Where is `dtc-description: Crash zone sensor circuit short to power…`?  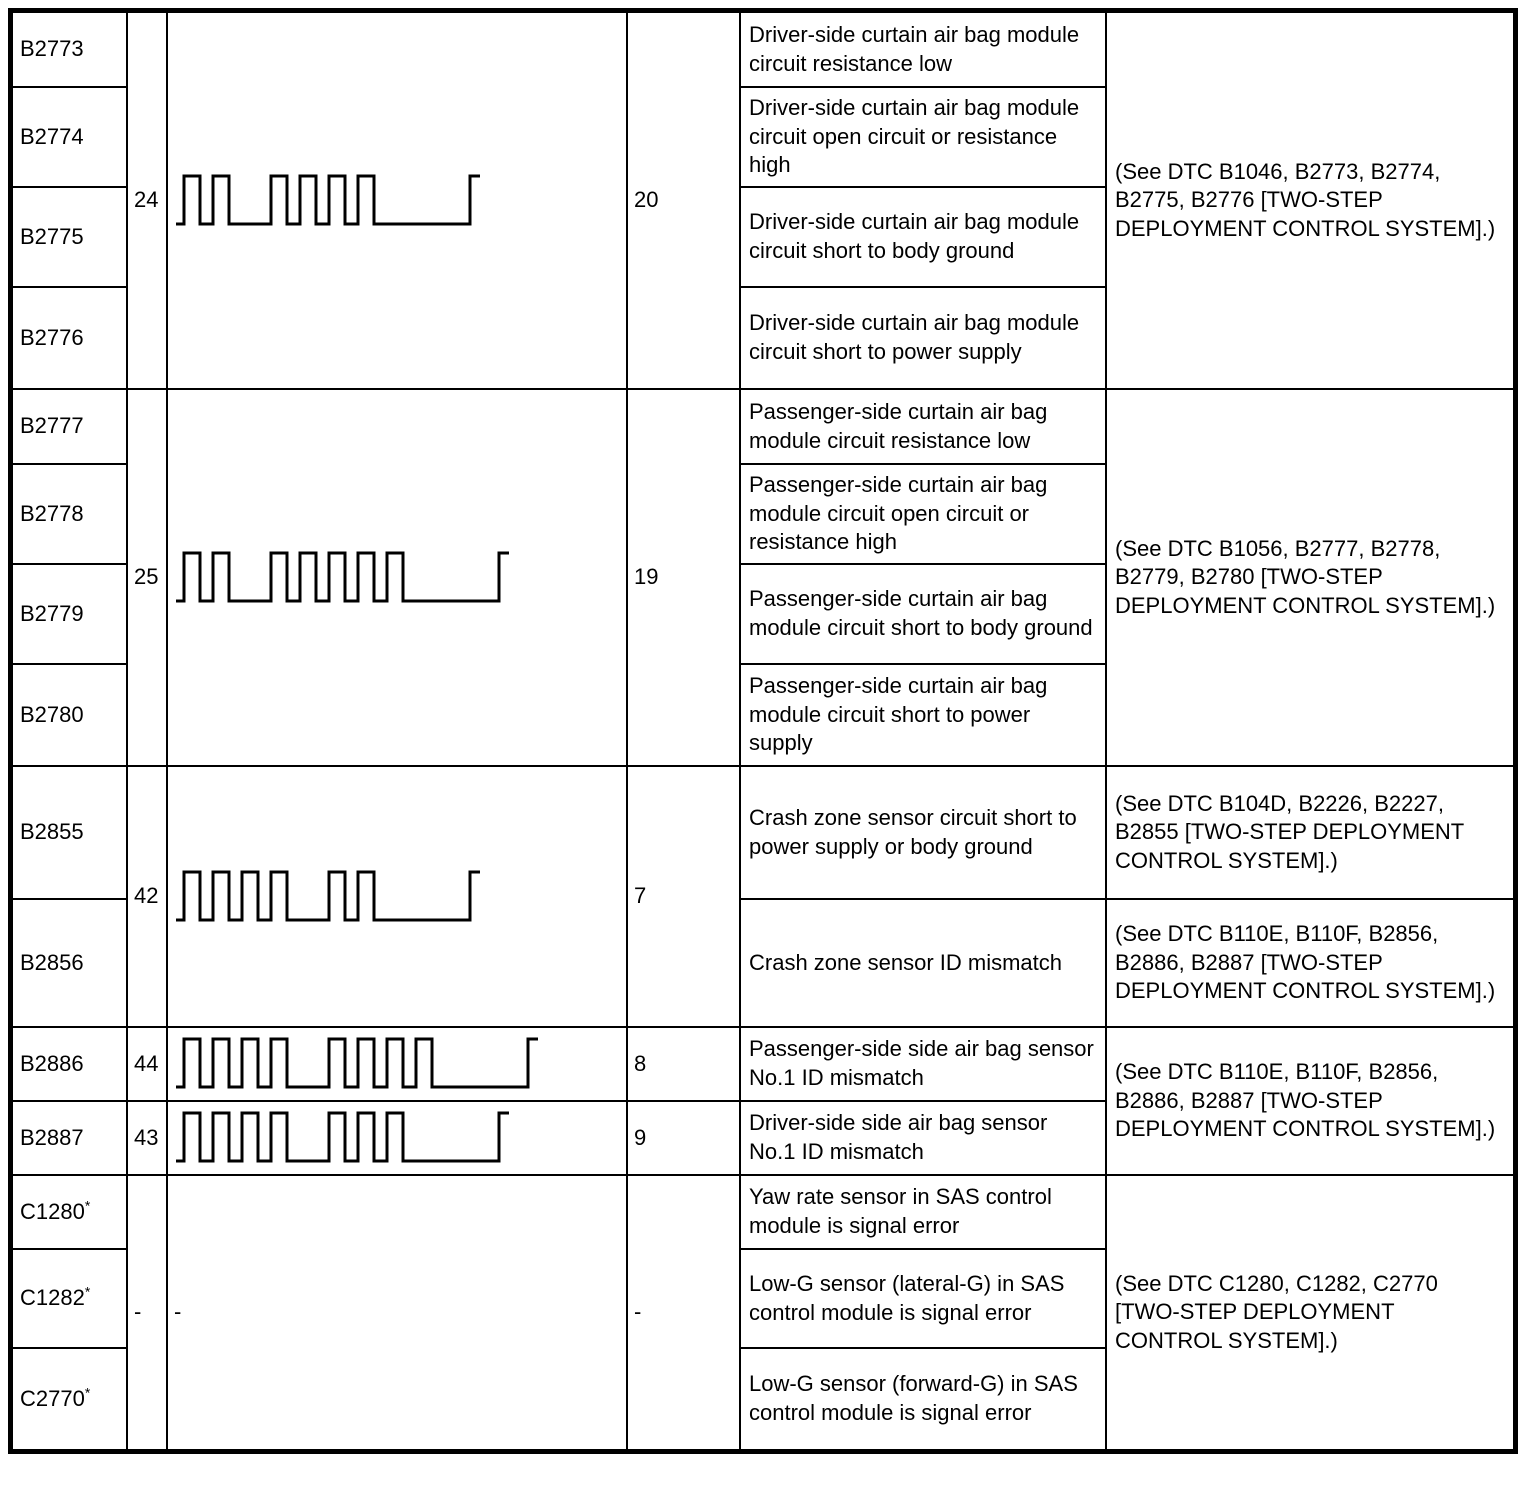 dtc-description: Crash zone sensor circuit short to power… is located at coordinates (923, 832).